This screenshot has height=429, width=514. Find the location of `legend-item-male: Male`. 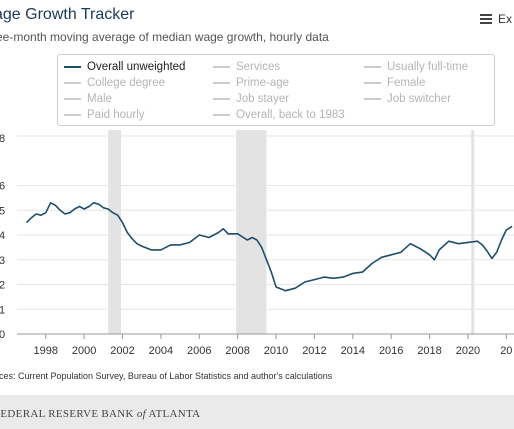

legend-item-male: Male is located at coordinates (88, 99).